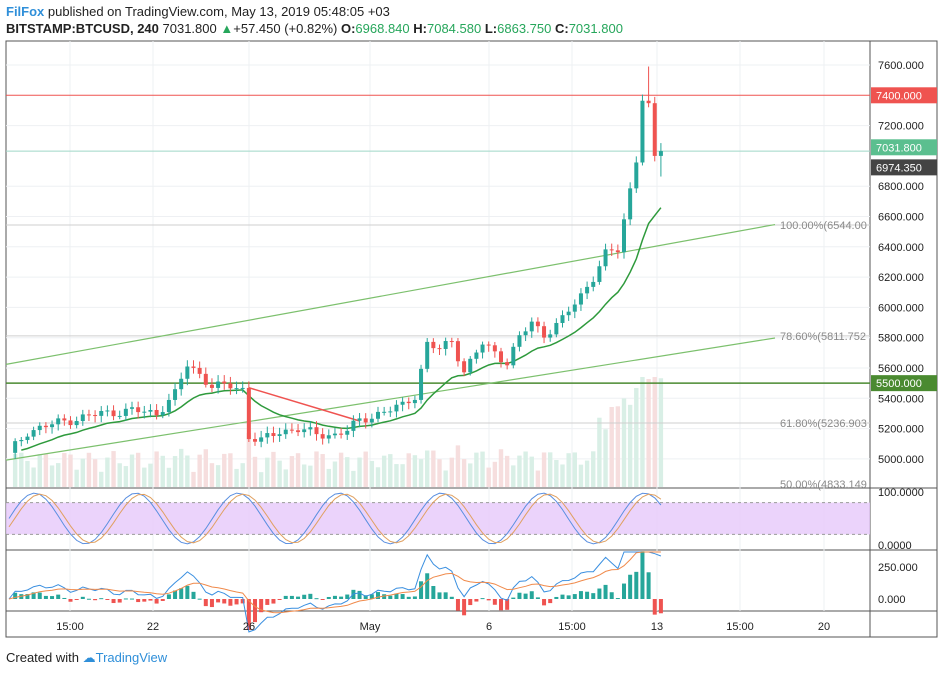 The height and width of the screenshot is (675, 939). Describe the element at coordinates (740, 627) in the screenshot. I see `time-tick-label: 15:00` at that location.